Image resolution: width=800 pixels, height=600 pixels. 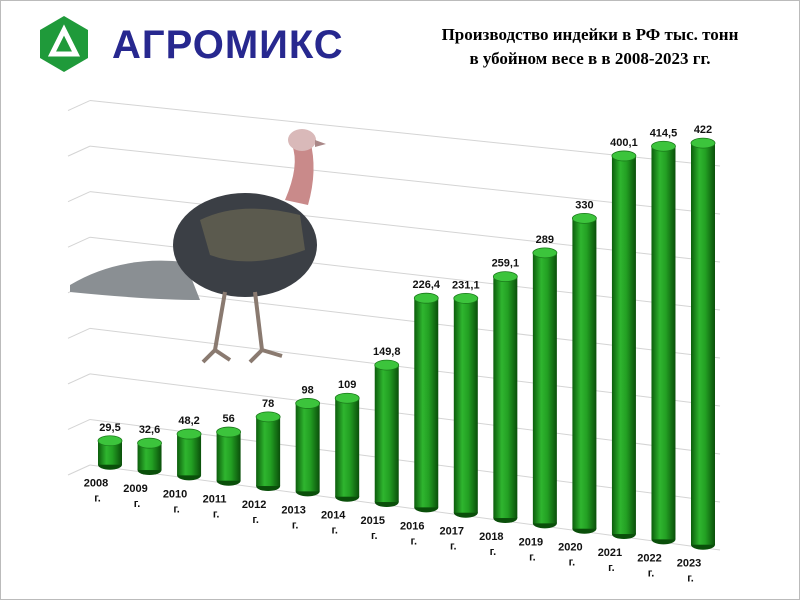 What do you see at coordinates (491, 544) in the screenshot?
I see `x-tick-label: 2018 г.` at bounding box center [491, 544].